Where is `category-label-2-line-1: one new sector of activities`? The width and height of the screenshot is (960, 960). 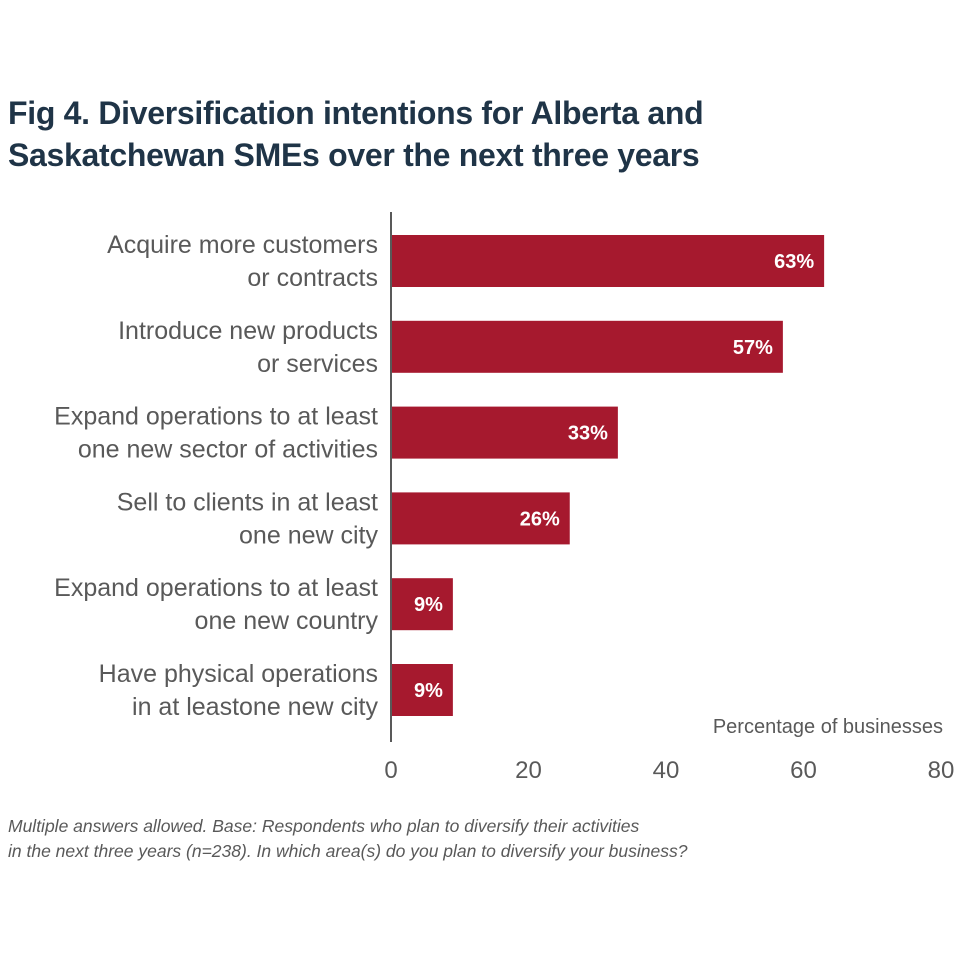
category-label-2-line-1: one new sector of activities is located at coordinates (228, 450).